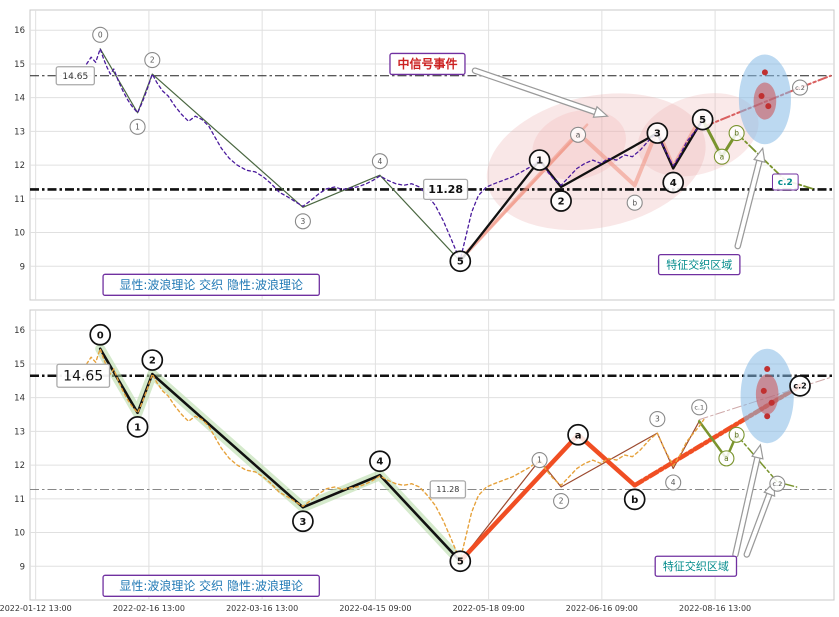 The height and width of the screenshot is (617, 839). Describe the element at coordinates (765, 101) in the screenshot. I see `feature-zone-ellipse` at that location.